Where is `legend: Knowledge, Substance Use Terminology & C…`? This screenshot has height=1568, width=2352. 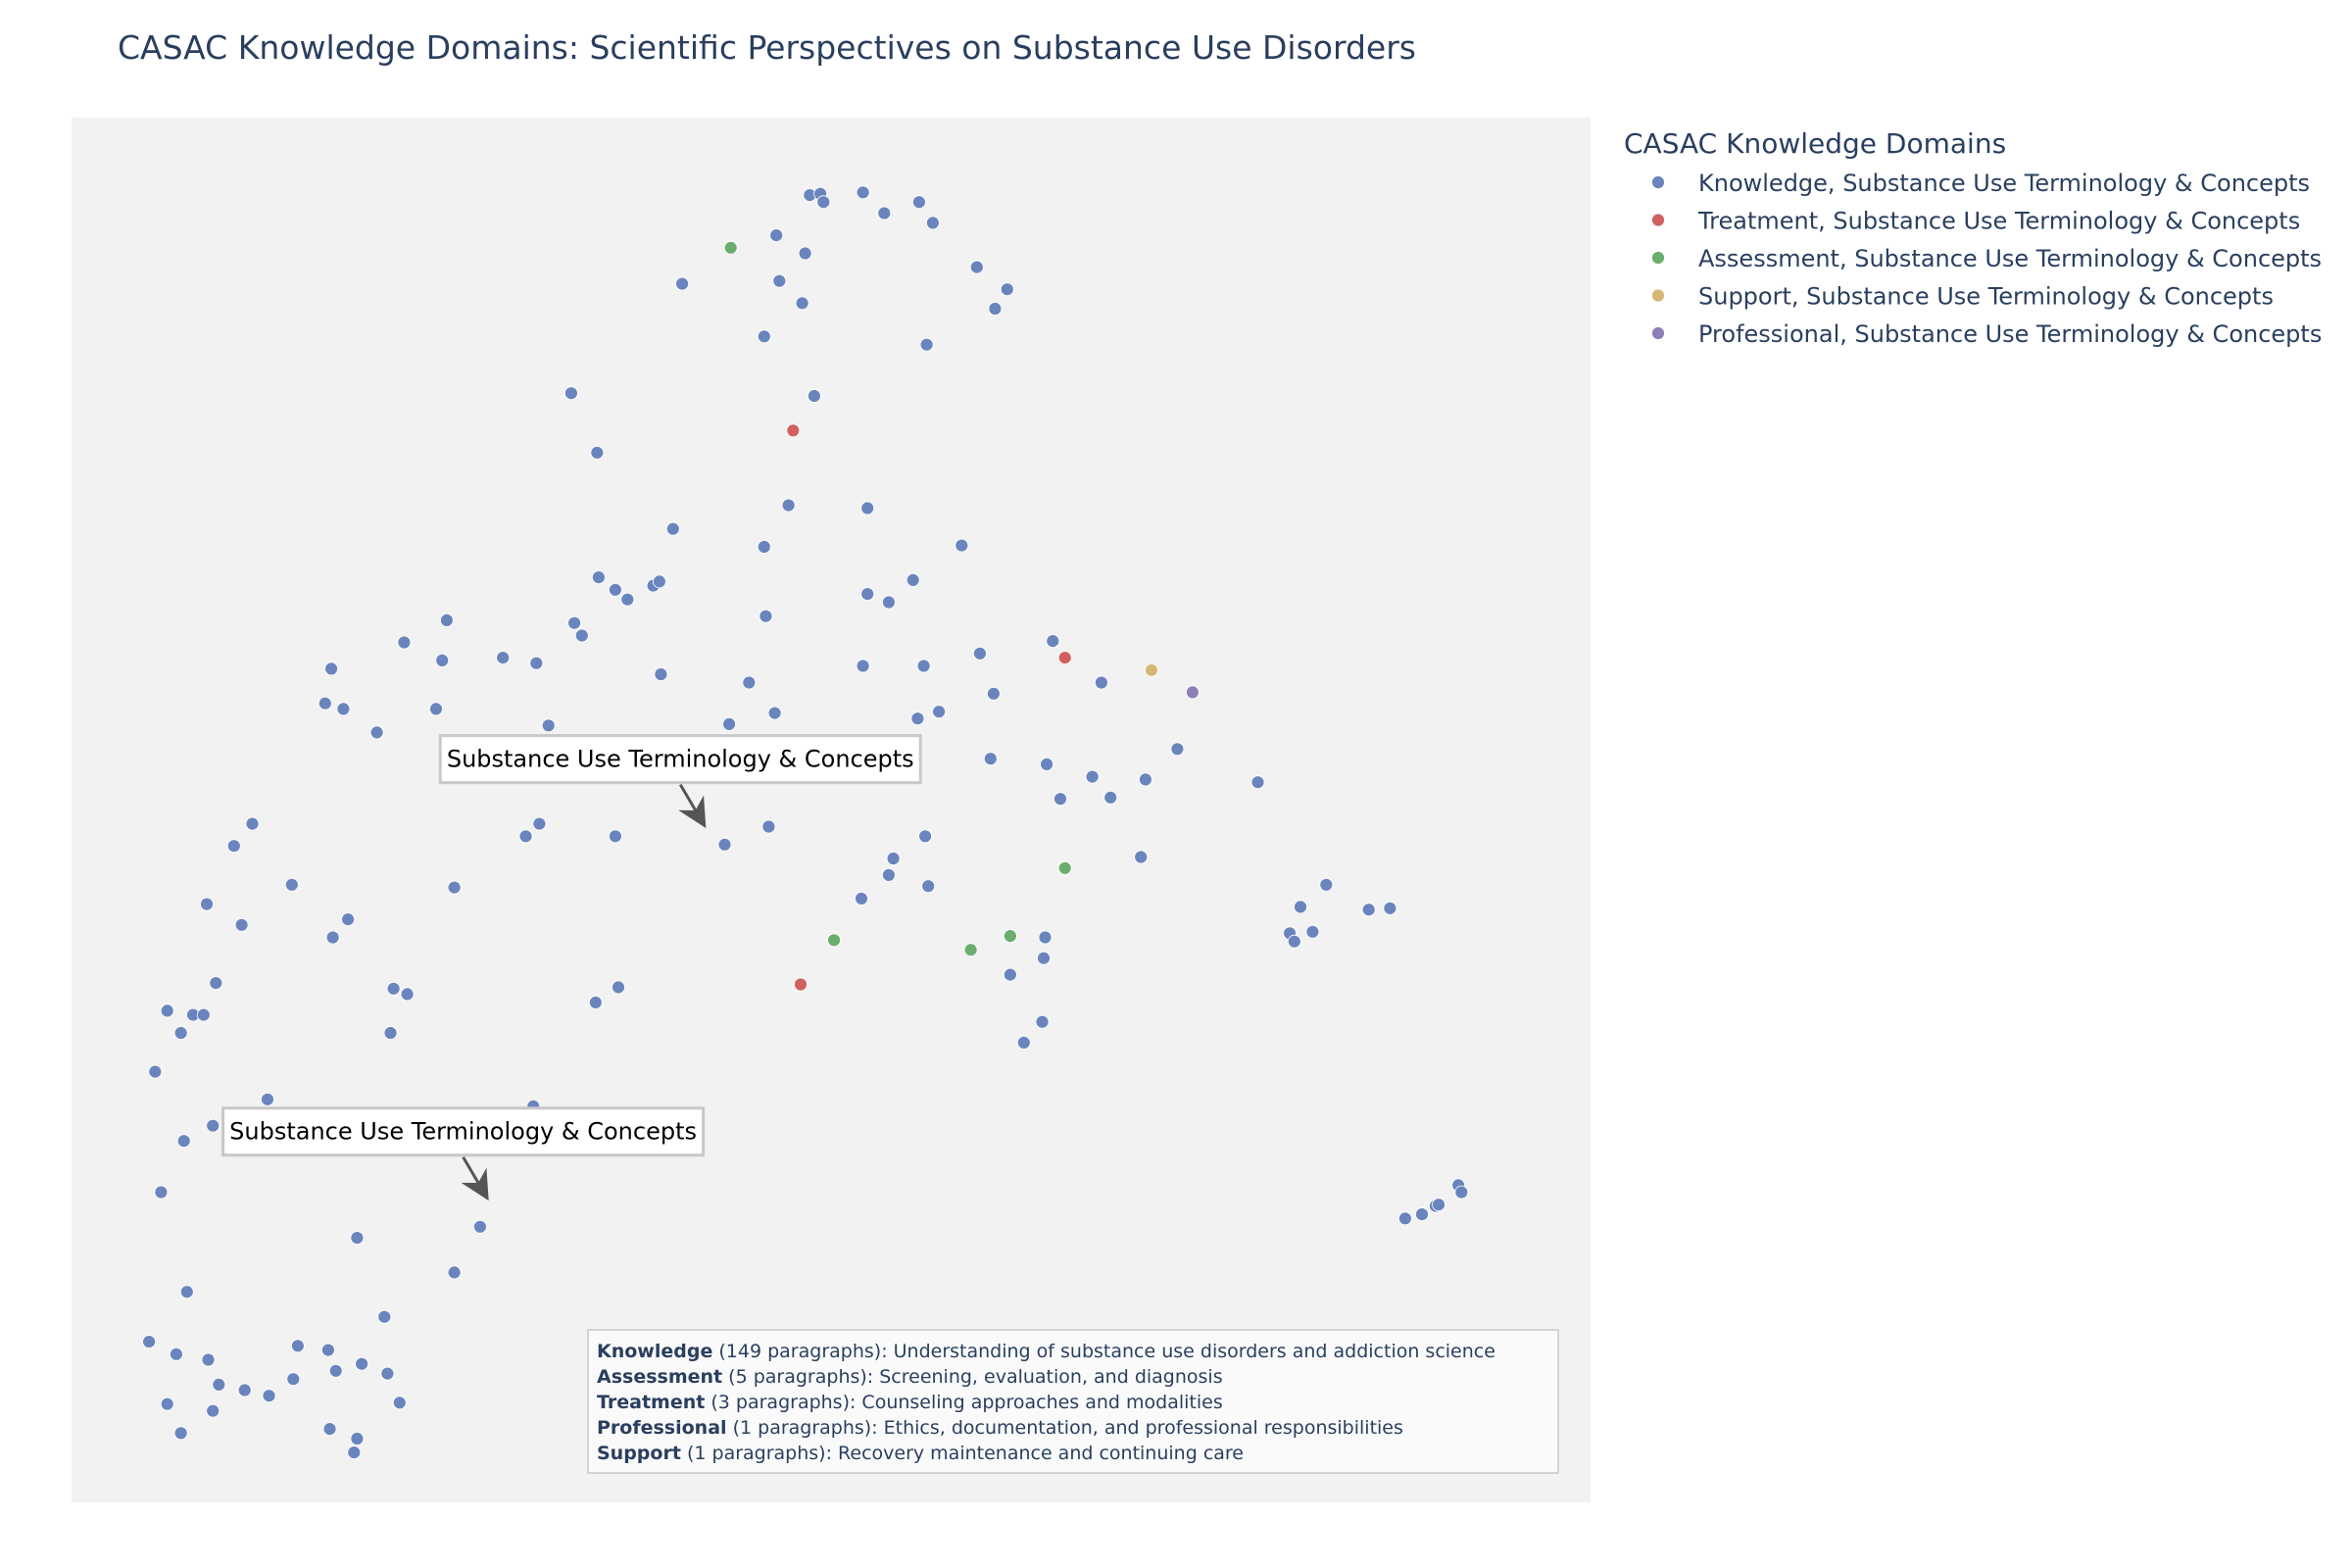 legend: Knowledge, Substance Use Terminology & C… is located at coordinates (1987, 259).